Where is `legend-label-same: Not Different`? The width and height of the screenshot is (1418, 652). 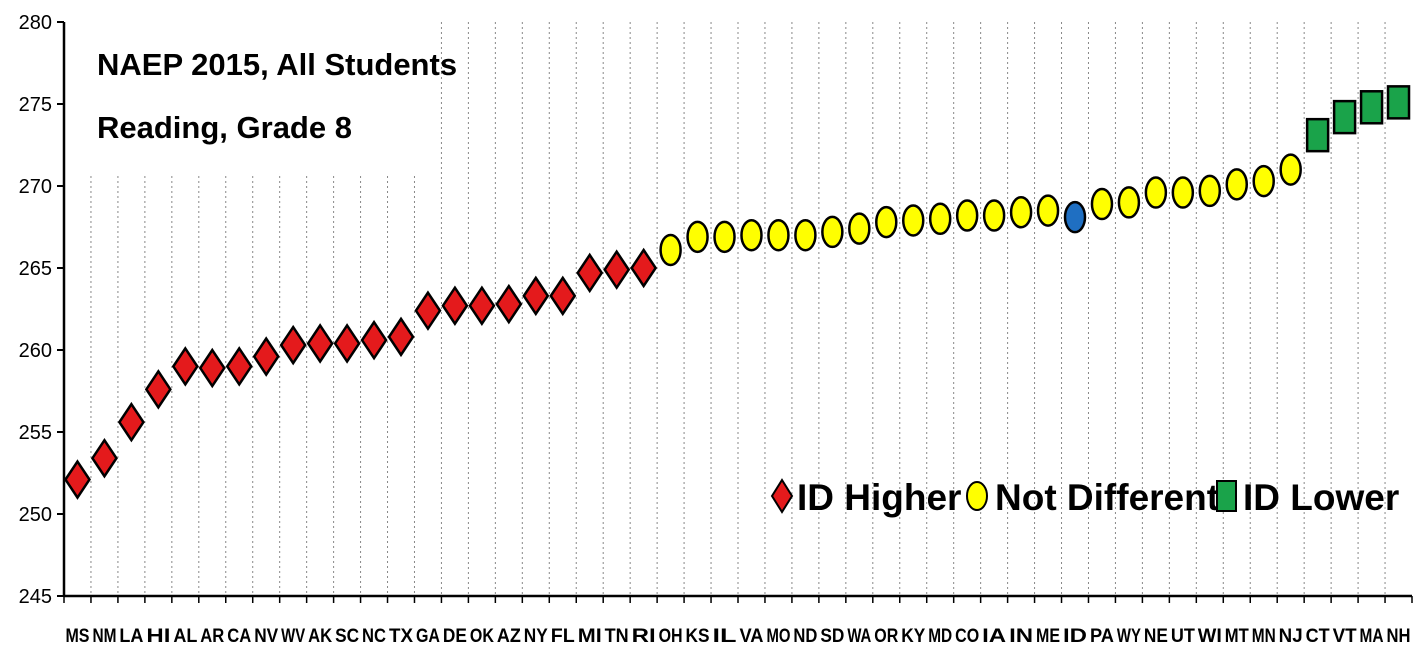
legend-label-same: Not Different is located at coordinates (1107, 497).